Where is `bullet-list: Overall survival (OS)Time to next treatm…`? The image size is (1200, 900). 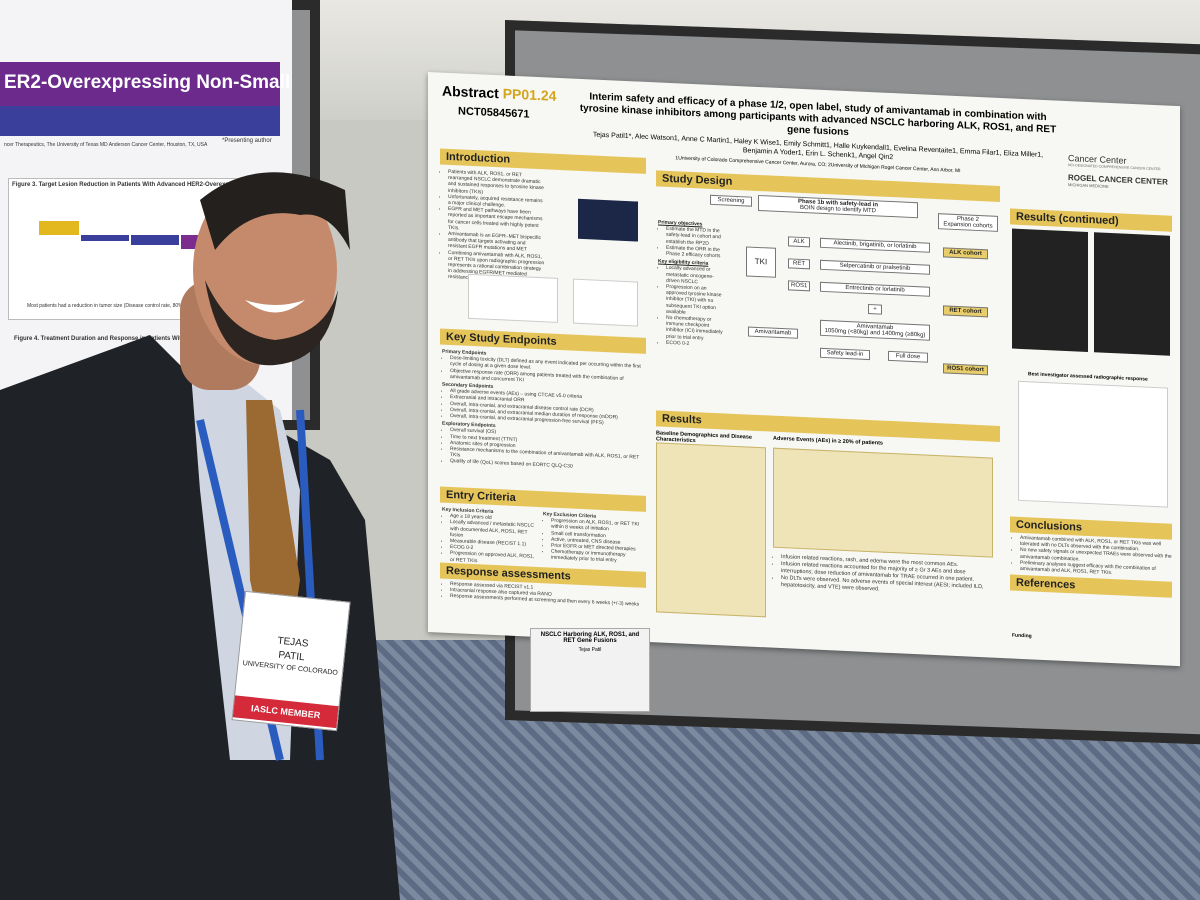
bullet-list: Overall survival (OS)Time to next treatm… is located at coordinates (545, 450).